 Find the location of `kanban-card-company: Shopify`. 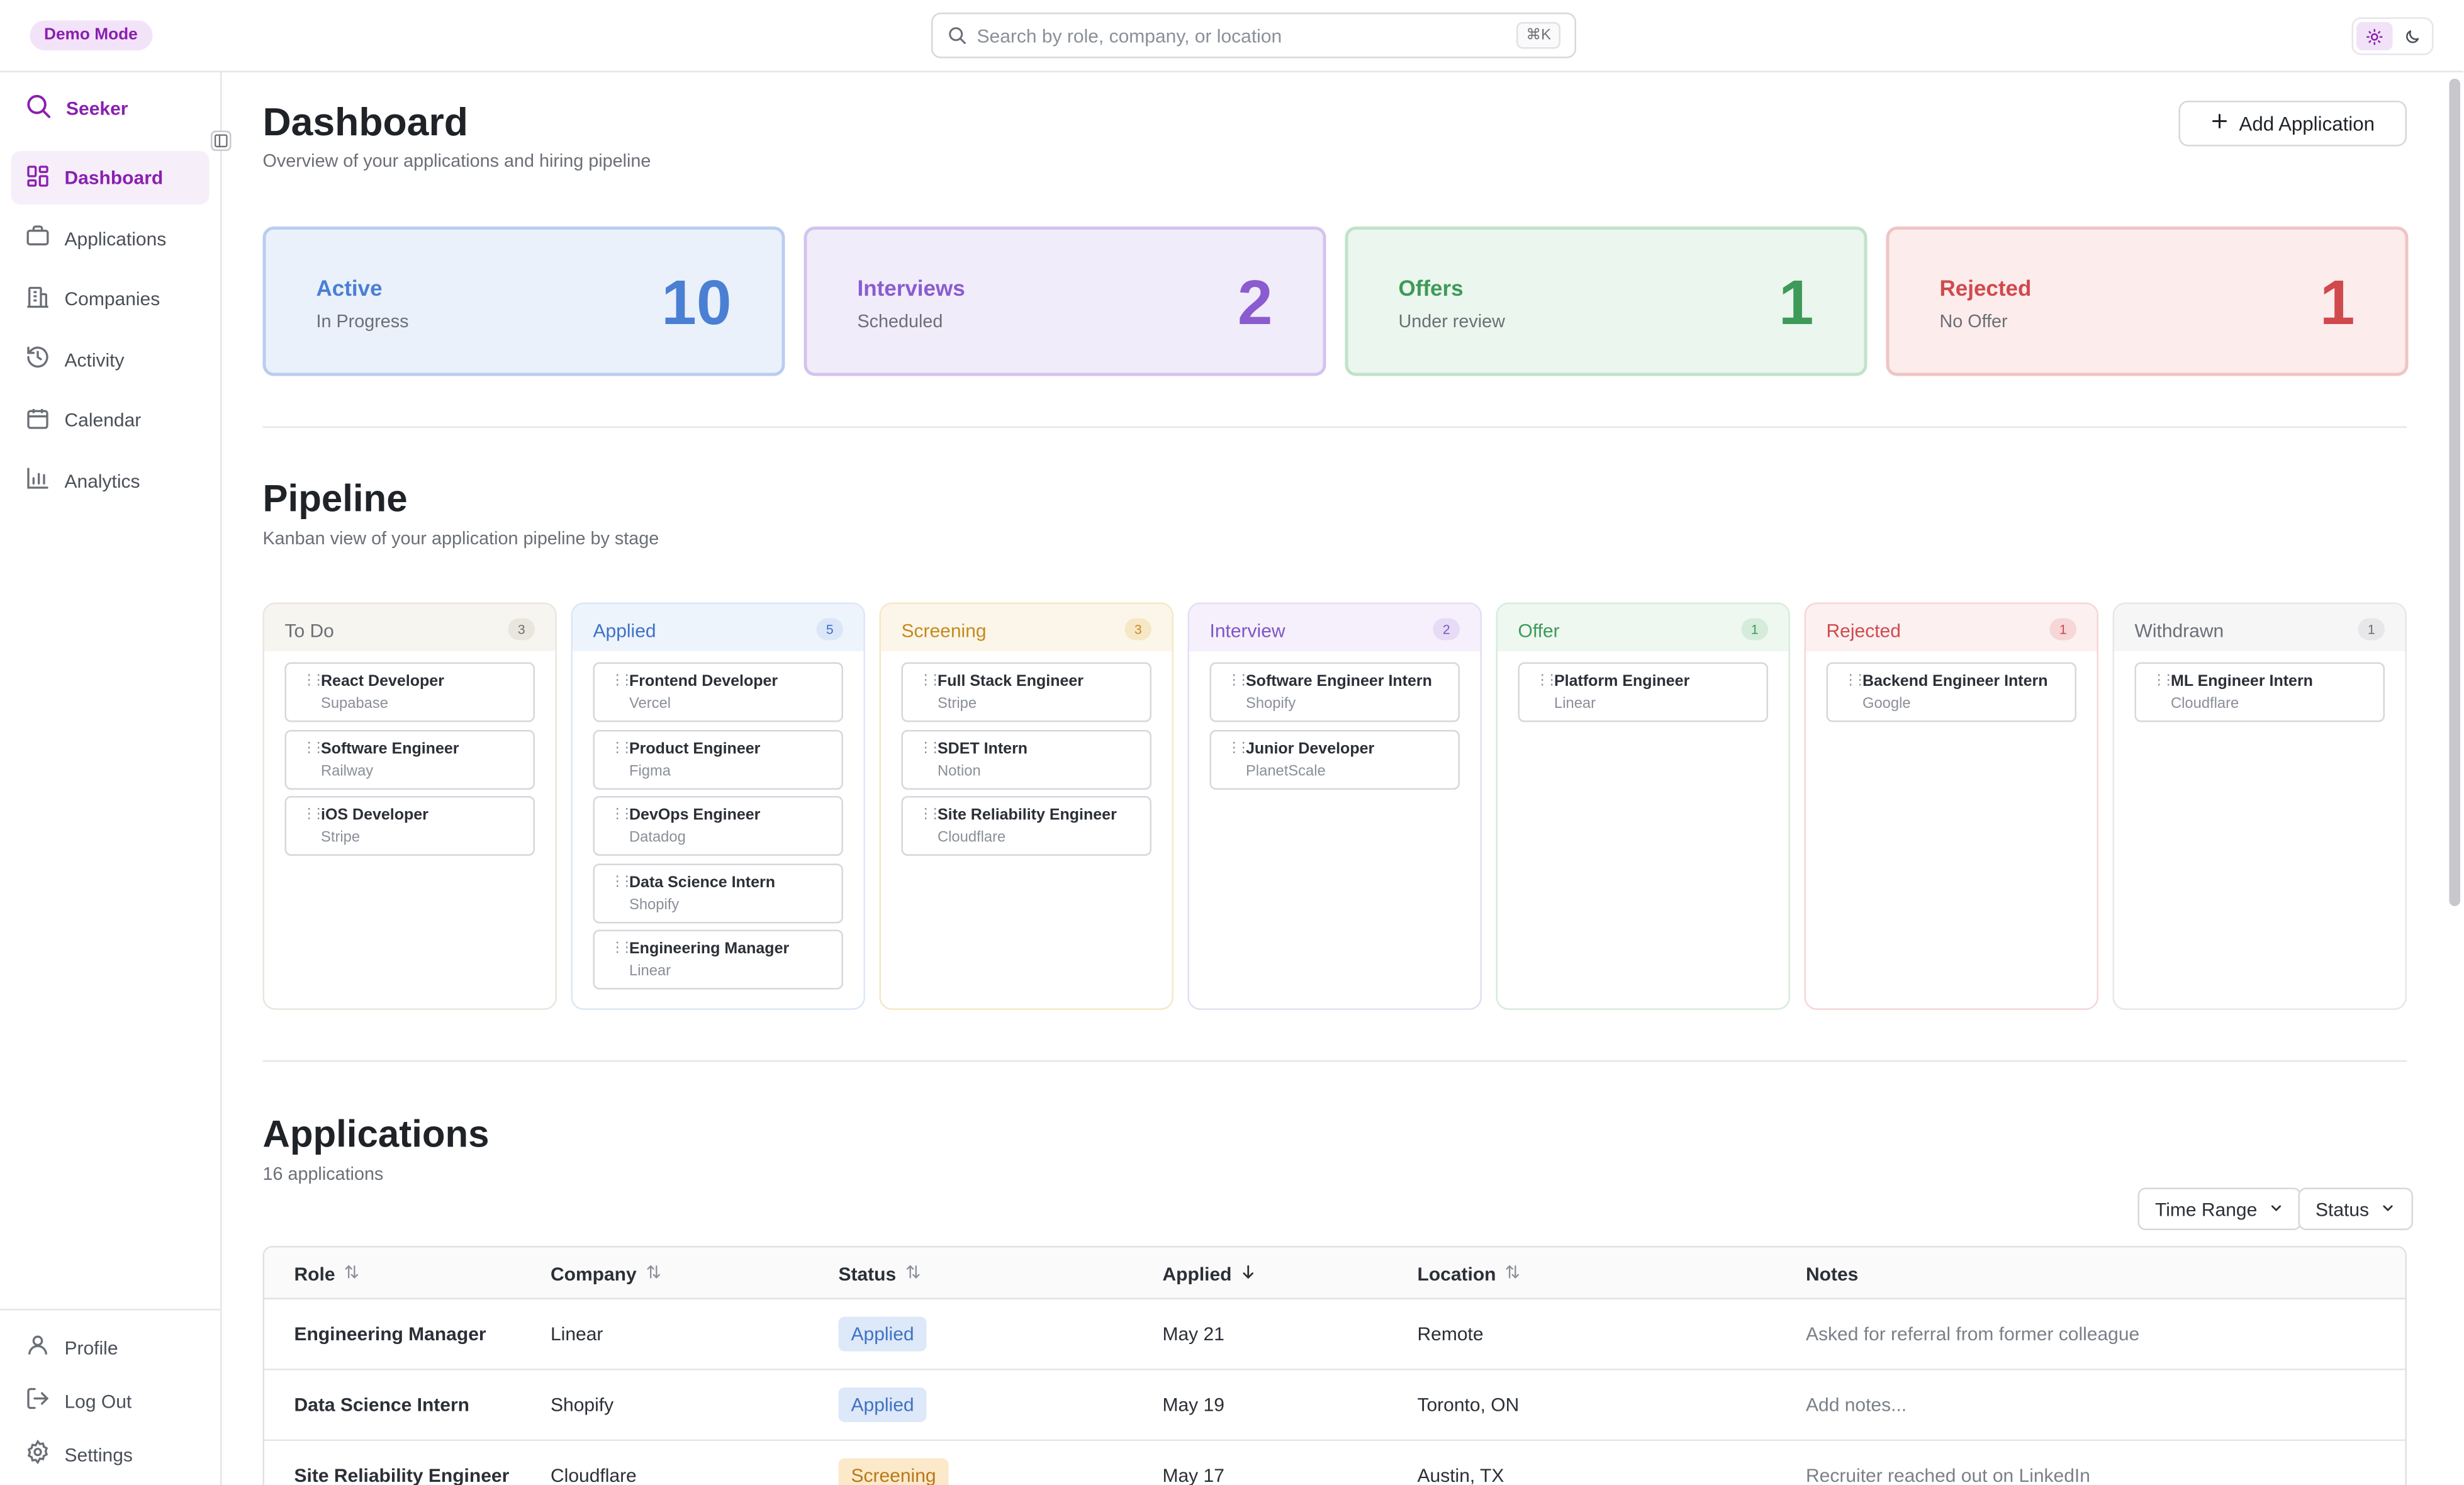

kanban-card-company: Shopify is located at coordinates (654, 904).